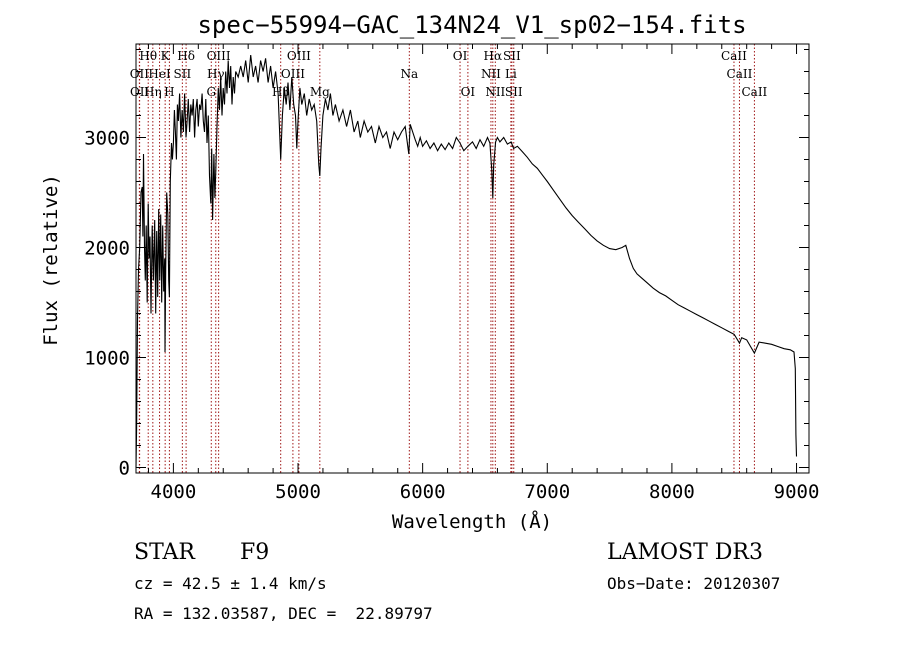 This screenshot has height=649, width=900. I want to click on y-axis-label: Flux (relative), so click(51, 260).